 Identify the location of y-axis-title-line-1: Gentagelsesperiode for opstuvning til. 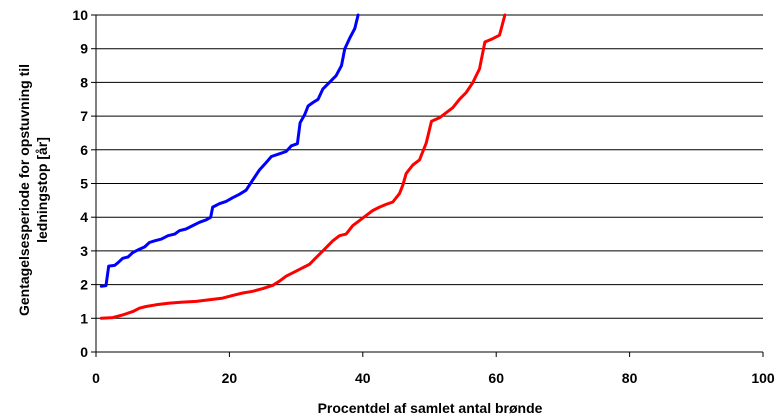
(24, 190).